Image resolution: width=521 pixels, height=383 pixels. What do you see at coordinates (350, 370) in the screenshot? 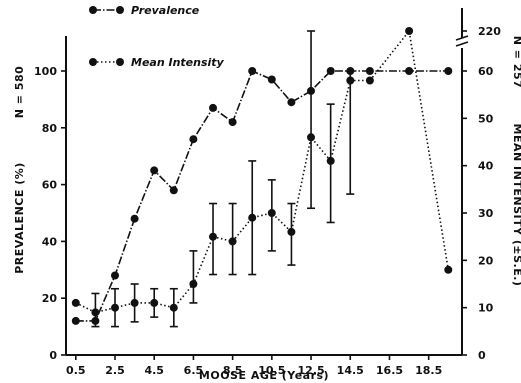
I see `x-tick-label: 14.5` at bounding box center [350, 370].